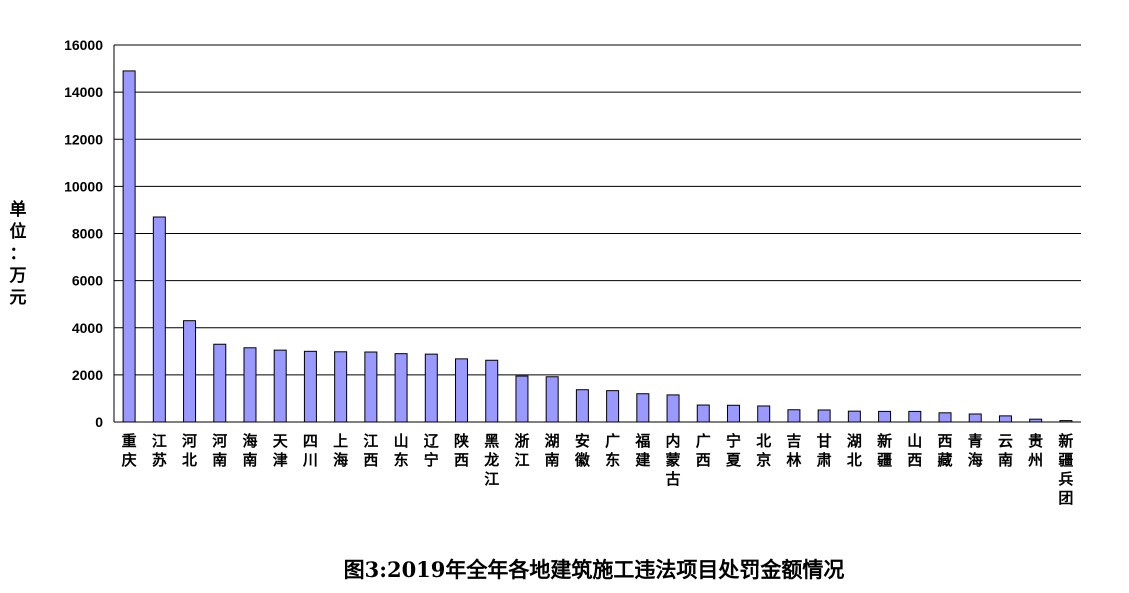 The height and width of the screenshot is (593, 1129). I want to click on y-tick-label: 8000, so click(87, 234).